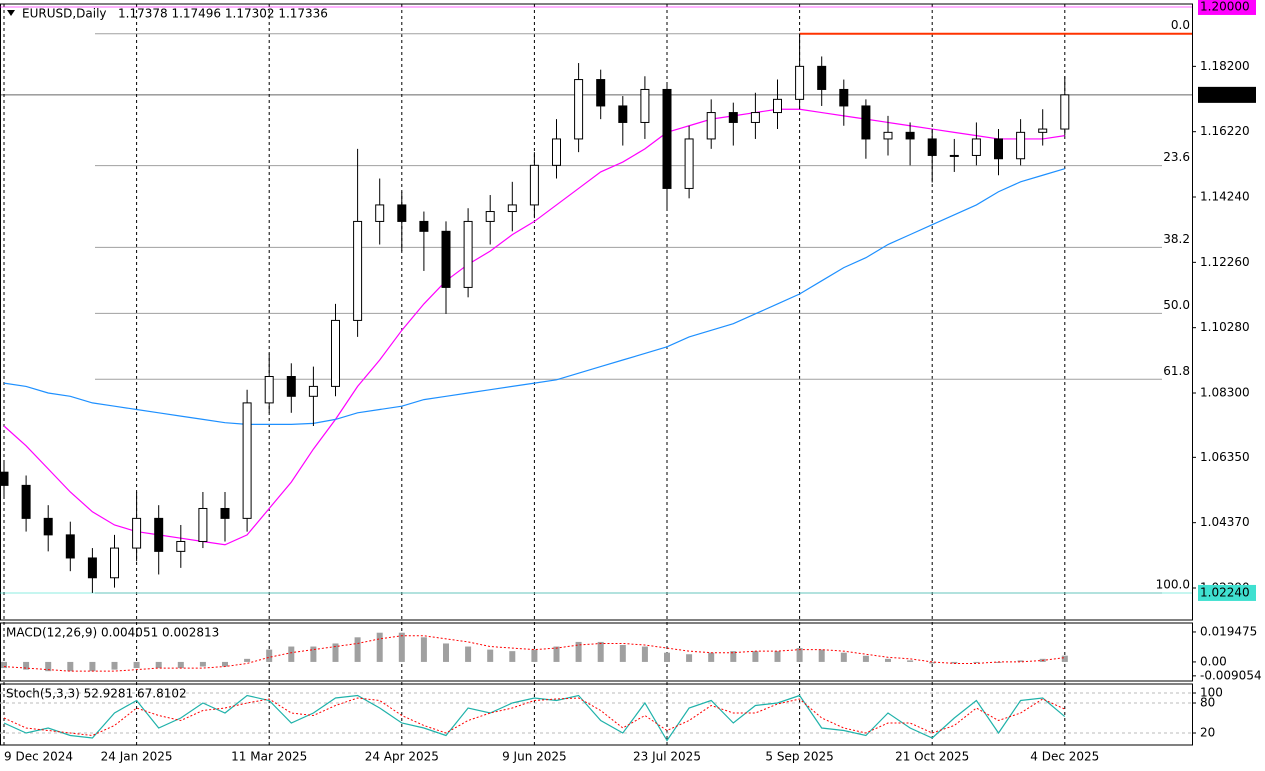 Image resolution: width=1265 pixels, height=771 pixels. What do you see at coordinates (1225, 262) in the screenshot?
I see `y-tick-label: 1.12260` at bounding box center [1225, 262].